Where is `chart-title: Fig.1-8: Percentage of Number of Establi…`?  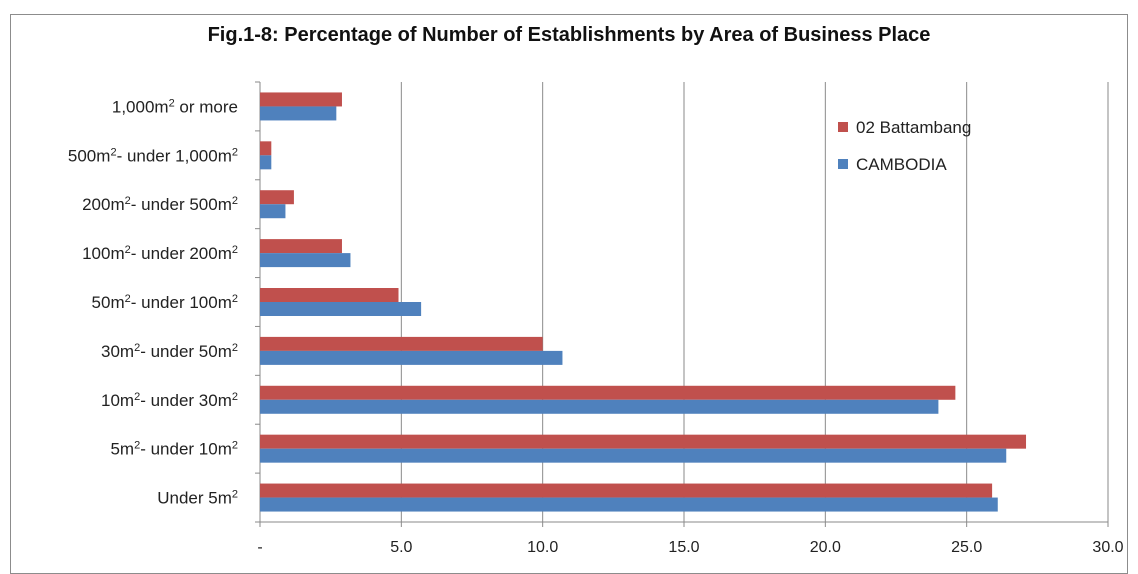
chart-title: Fig.1-8: Percentage of Number of Establi… is located at coordinates (569, 35).